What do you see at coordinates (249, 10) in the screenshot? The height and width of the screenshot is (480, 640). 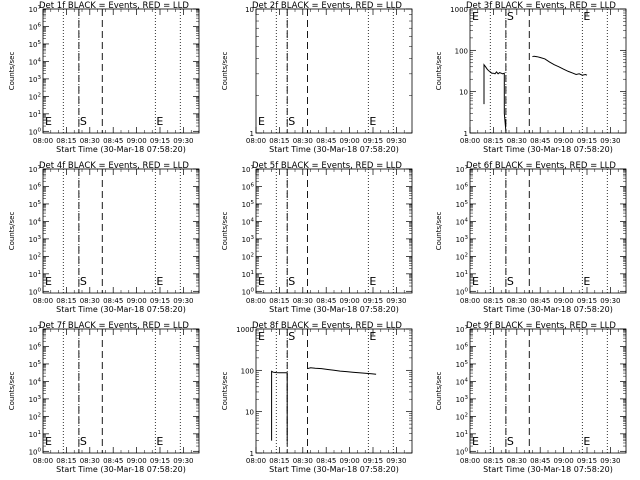 I see `y-tick-label: 10` at bounding box center [249, 10].